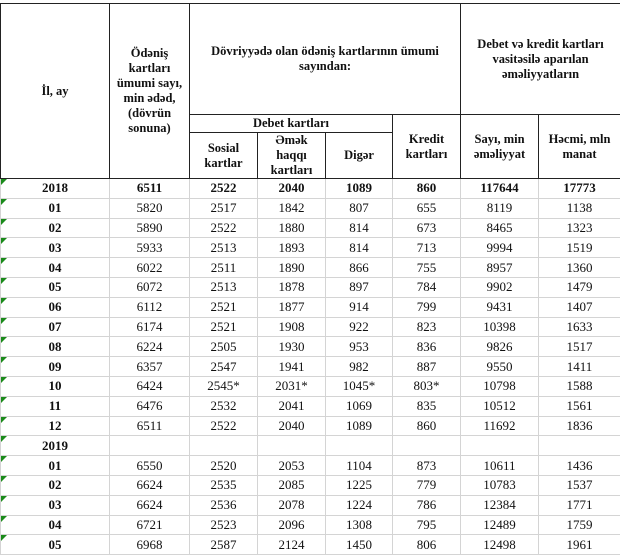  What do you see at coordinates (500, 248) in the screenshot?
I see `cell: 9994` at bounding box center [500, 248].